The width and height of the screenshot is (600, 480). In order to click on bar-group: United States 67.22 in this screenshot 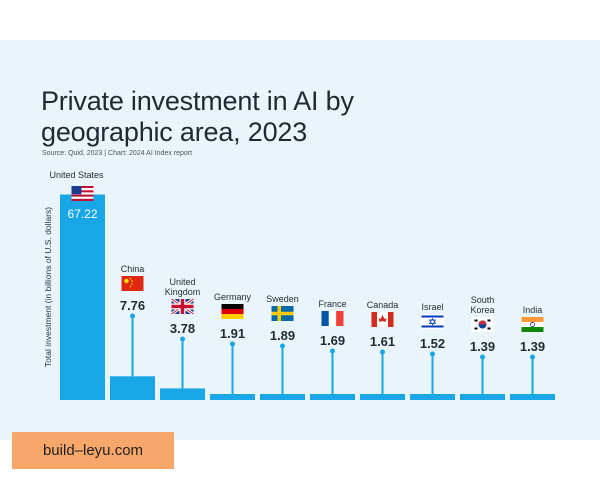, I will do `click(77, 285)`.